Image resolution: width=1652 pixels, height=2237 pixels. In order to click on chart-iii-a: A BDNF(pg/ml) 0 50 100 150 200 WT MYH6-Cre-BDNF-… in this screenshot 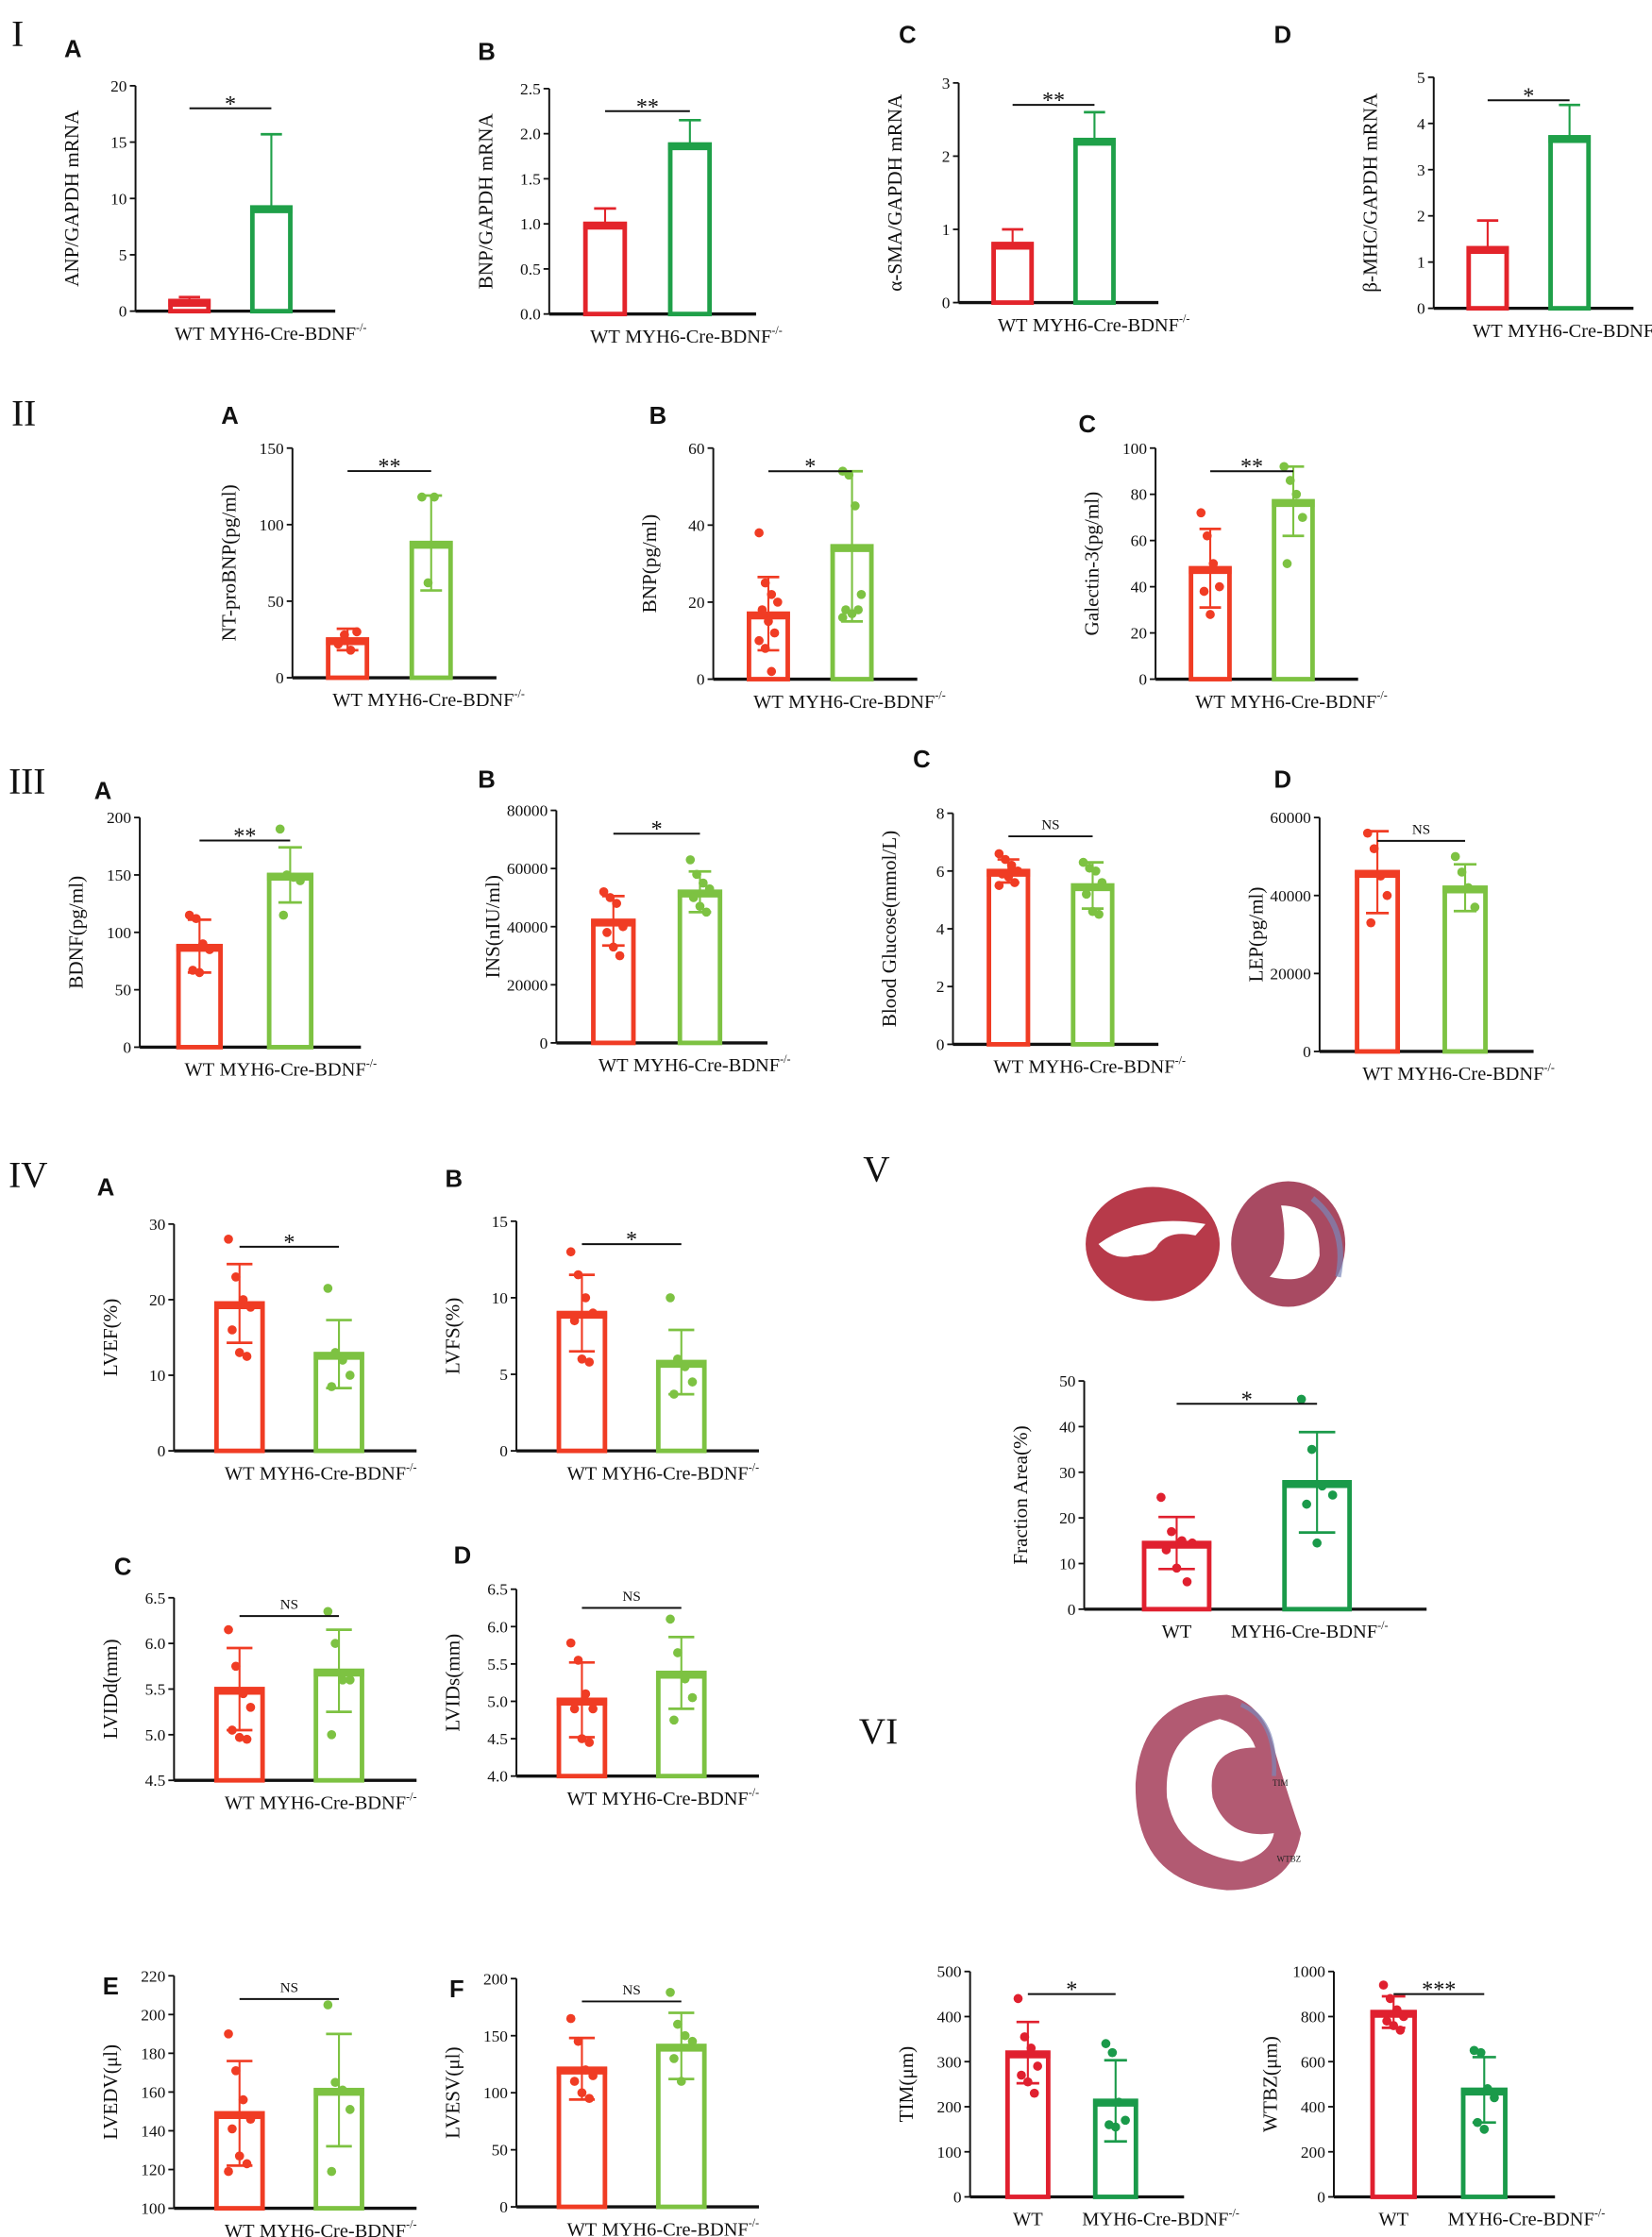, I will do `click(221, 929)`.